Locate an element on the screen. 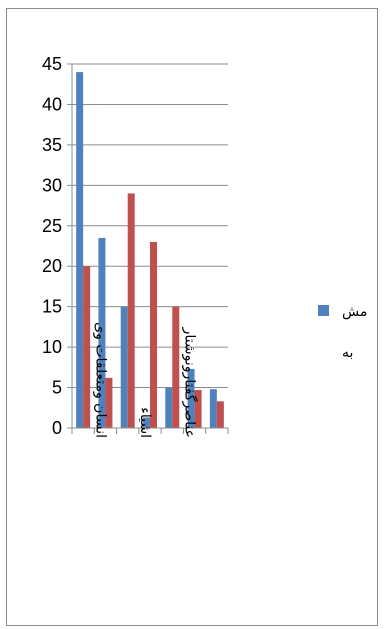  legend: مش به is located at coordinates (342, 332).